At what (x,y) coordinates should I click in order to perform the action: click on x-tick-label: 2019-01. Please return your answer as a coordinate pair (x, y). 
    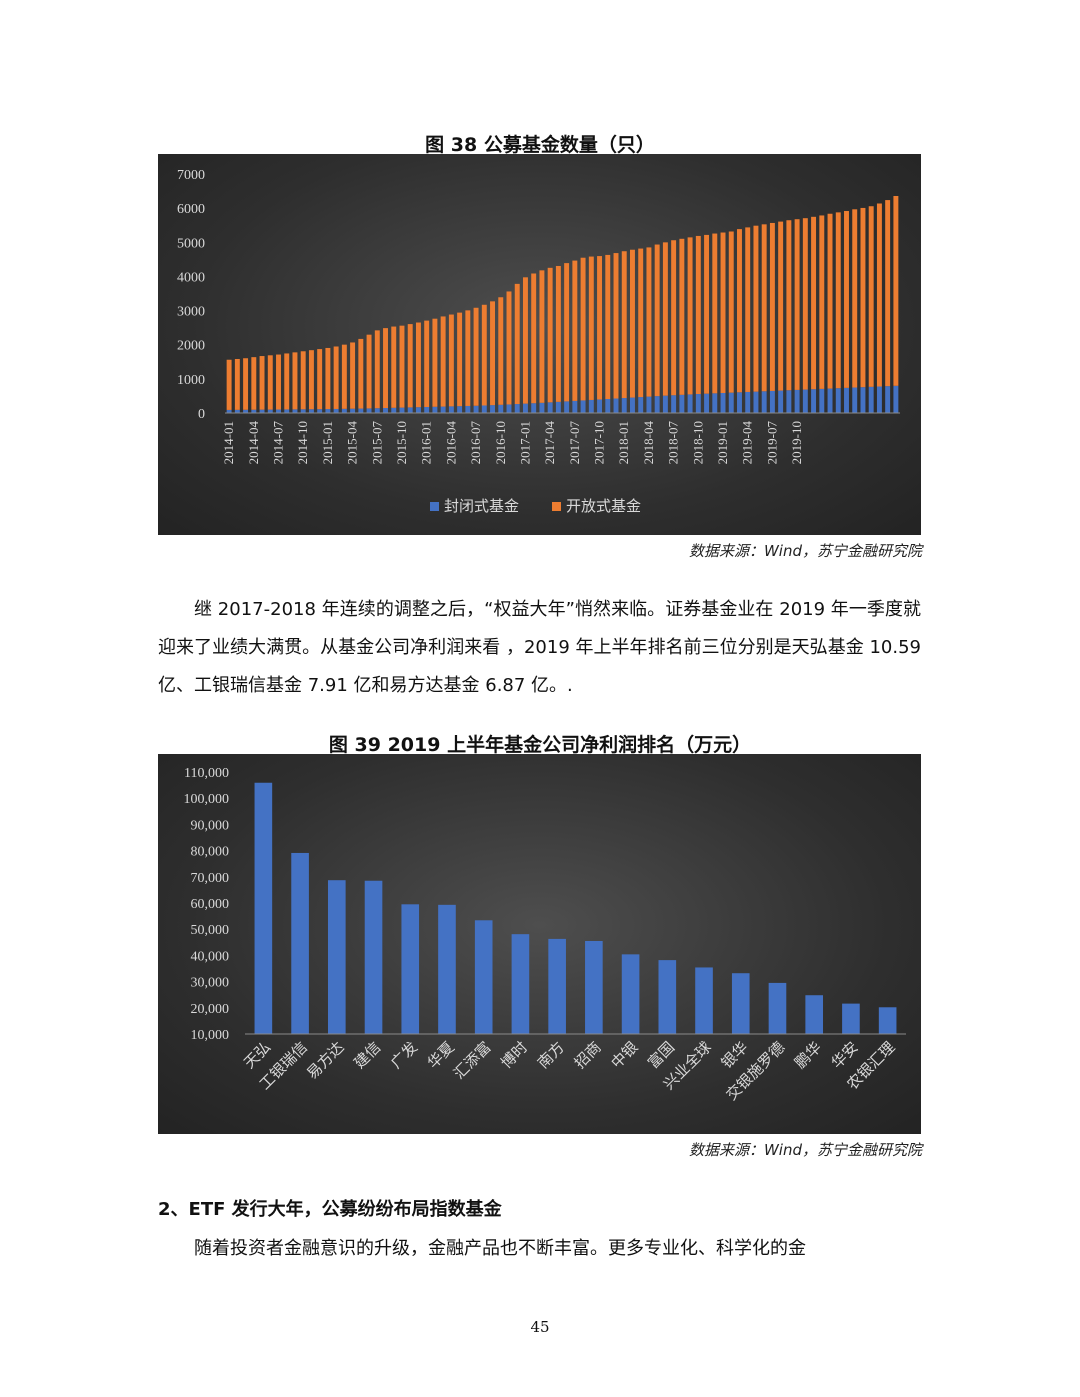
    Looking at the image, I should click on (722, 442).